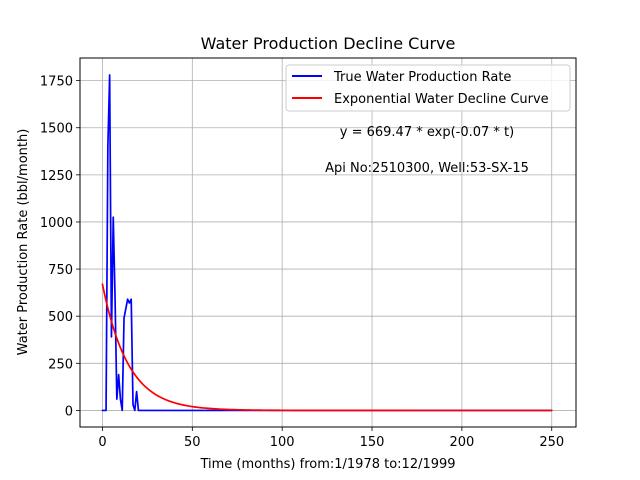 This screenshot has width=640, height=480. Describe the element at coordinates (56, 176) in the screenshot. I see `y-tick-label: 1250` at that location.